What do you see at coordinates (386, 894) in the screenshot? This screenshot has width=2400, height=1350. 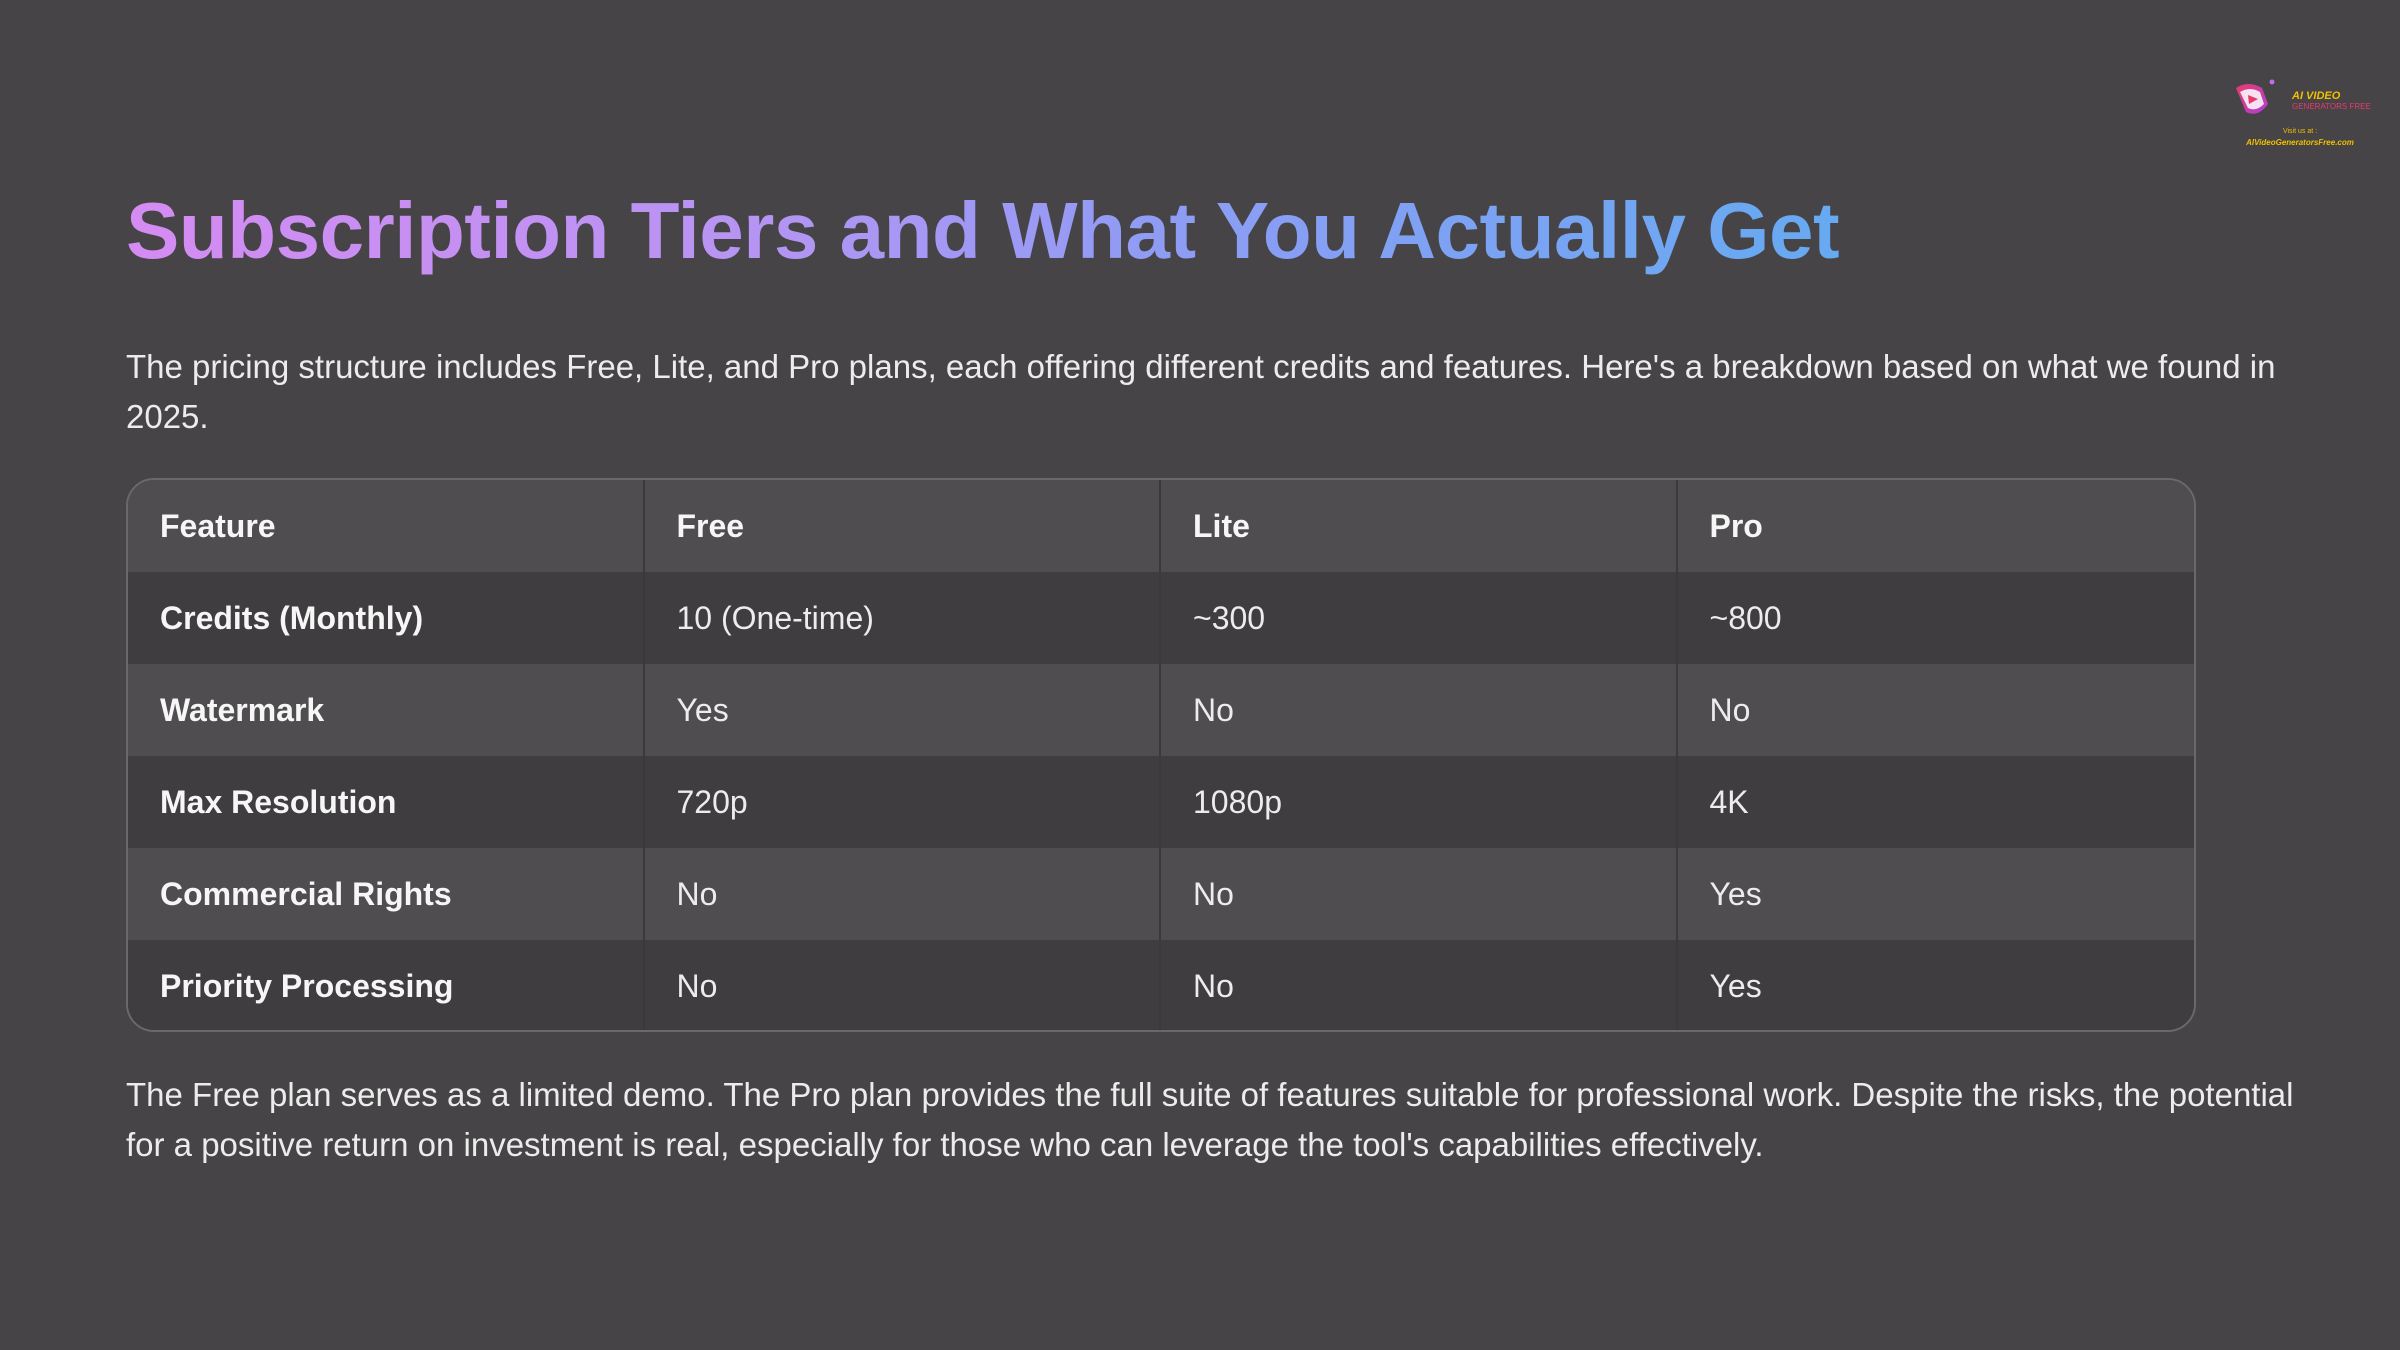 I see `row-label: Commercial Rights` at bounding box center [386, 894].